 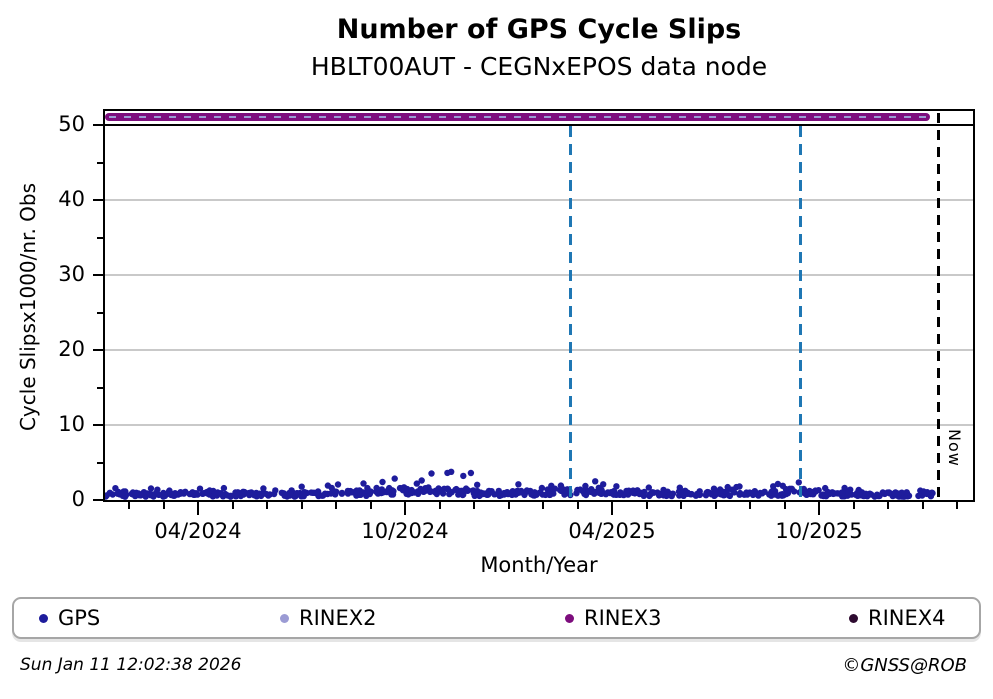 I want to click on y-tick-label: 40, so click(x=71, y=199).